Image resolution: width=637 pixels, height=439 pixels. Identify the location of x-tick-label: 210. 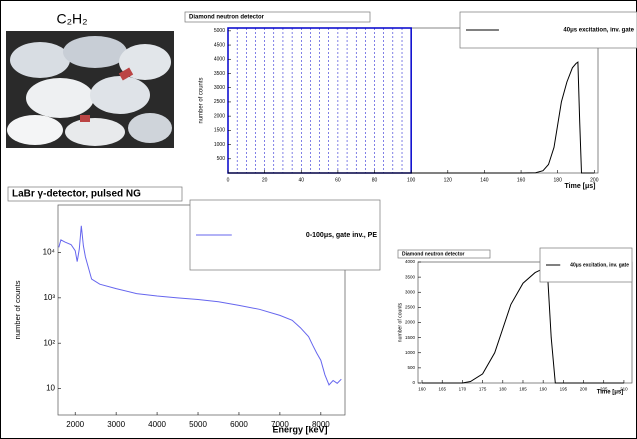
(624, 389).